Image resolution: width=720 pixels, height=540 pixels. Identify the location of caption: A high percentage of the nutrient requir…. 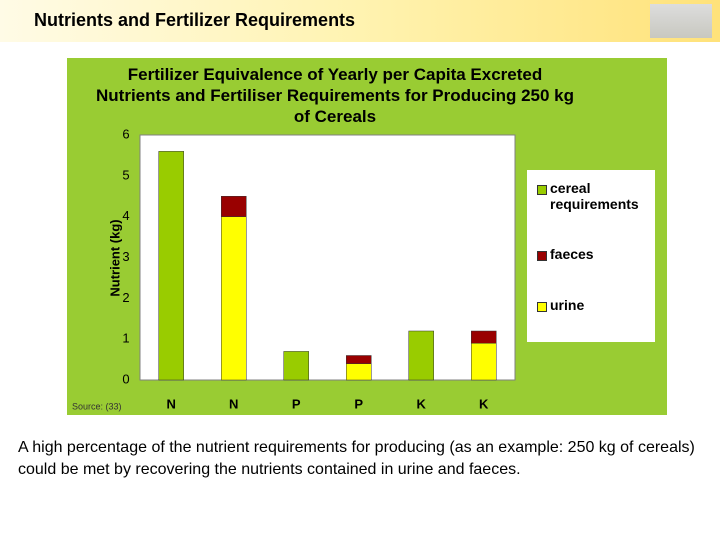
(356, 458).